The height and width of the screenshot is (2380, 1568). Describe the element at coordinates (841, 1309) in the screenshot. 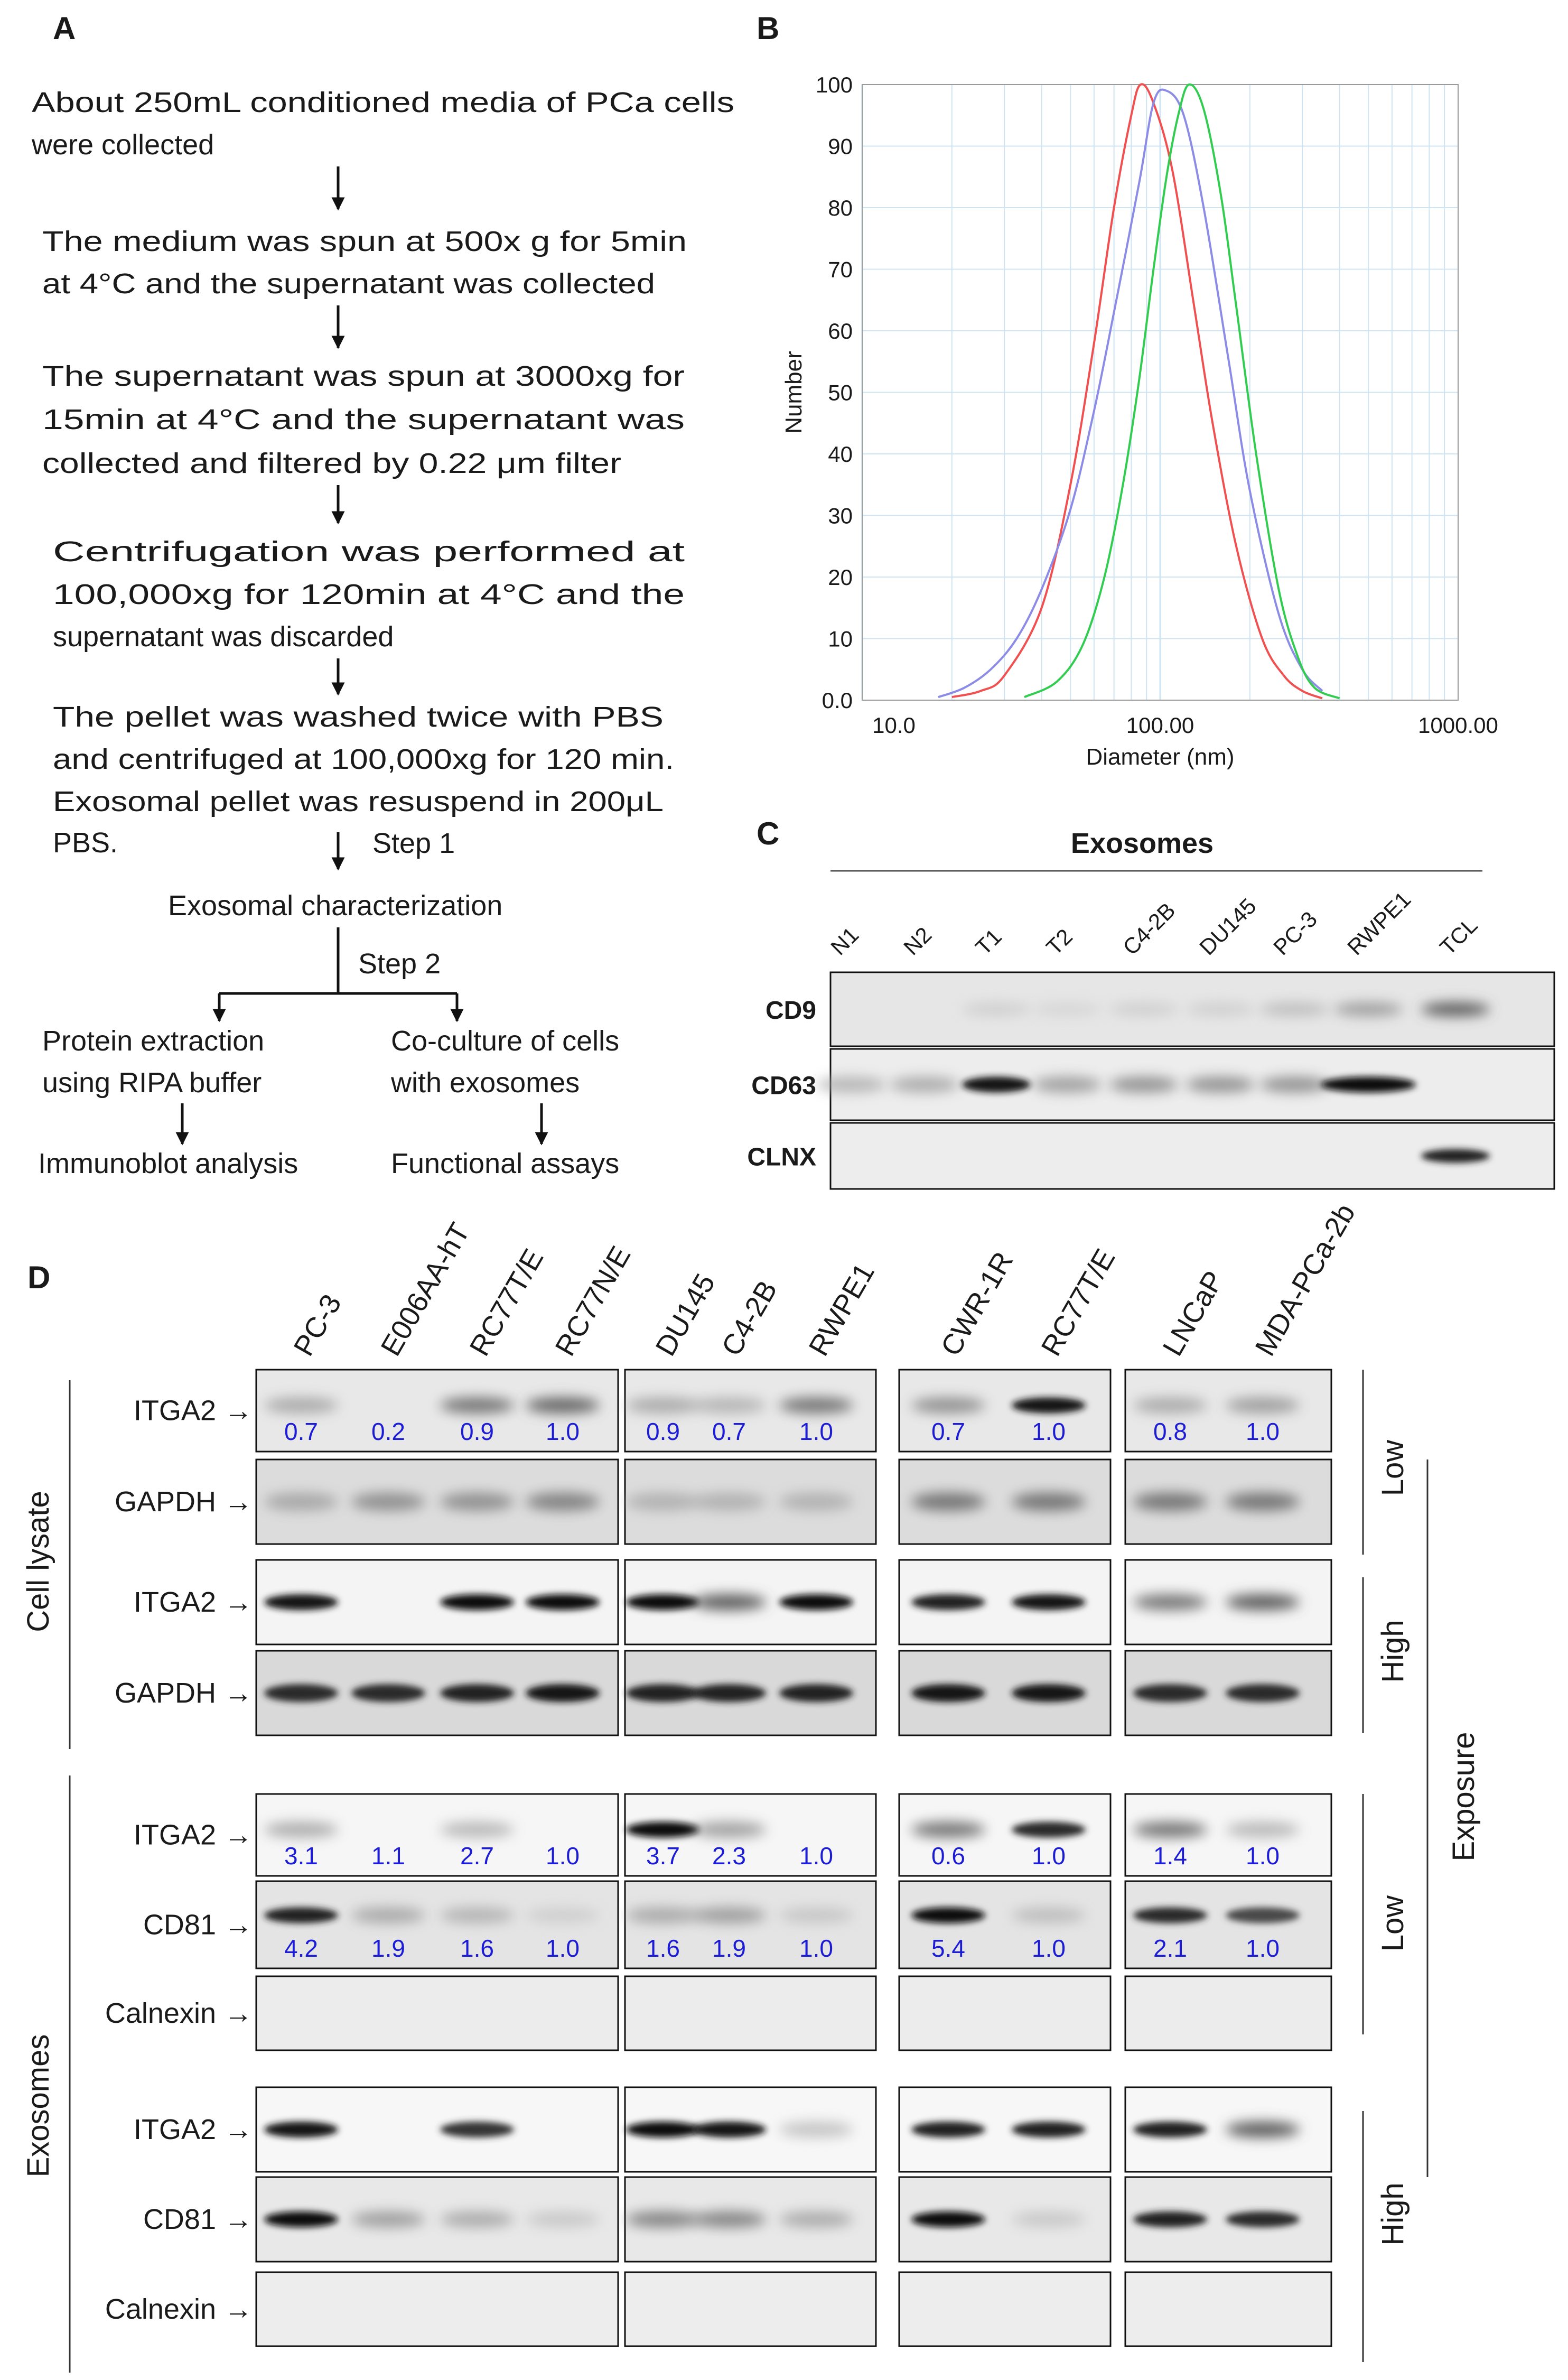

I see `lane-label-d: RWPE1` at that location.